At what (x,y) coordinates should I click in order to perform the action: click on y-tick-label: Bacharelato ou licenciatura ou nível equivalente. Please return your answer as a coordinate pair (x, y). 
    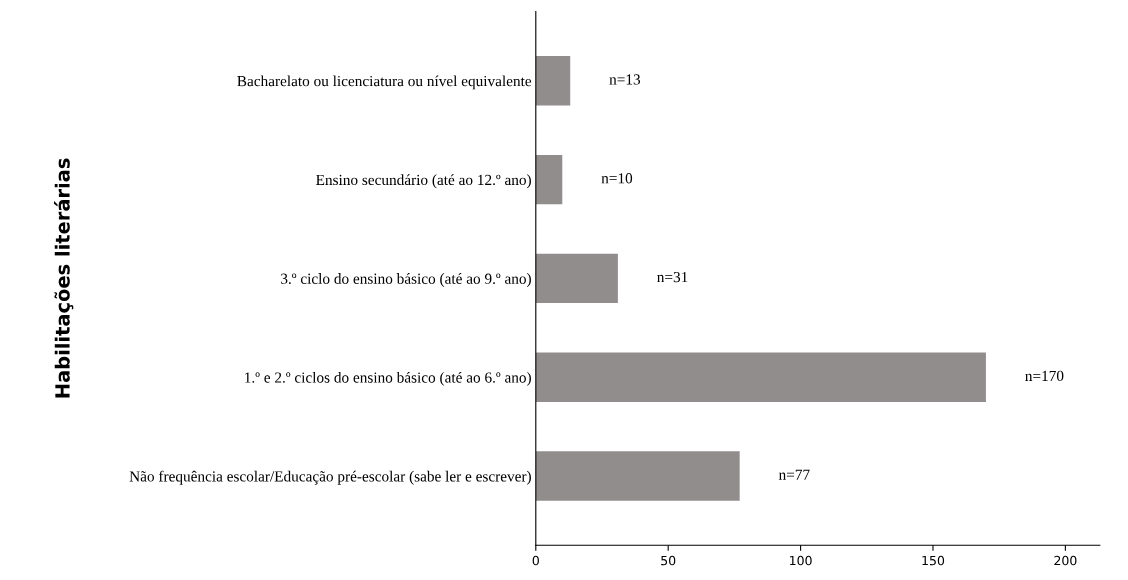
    Looking at the image, I should click on (384, 82).